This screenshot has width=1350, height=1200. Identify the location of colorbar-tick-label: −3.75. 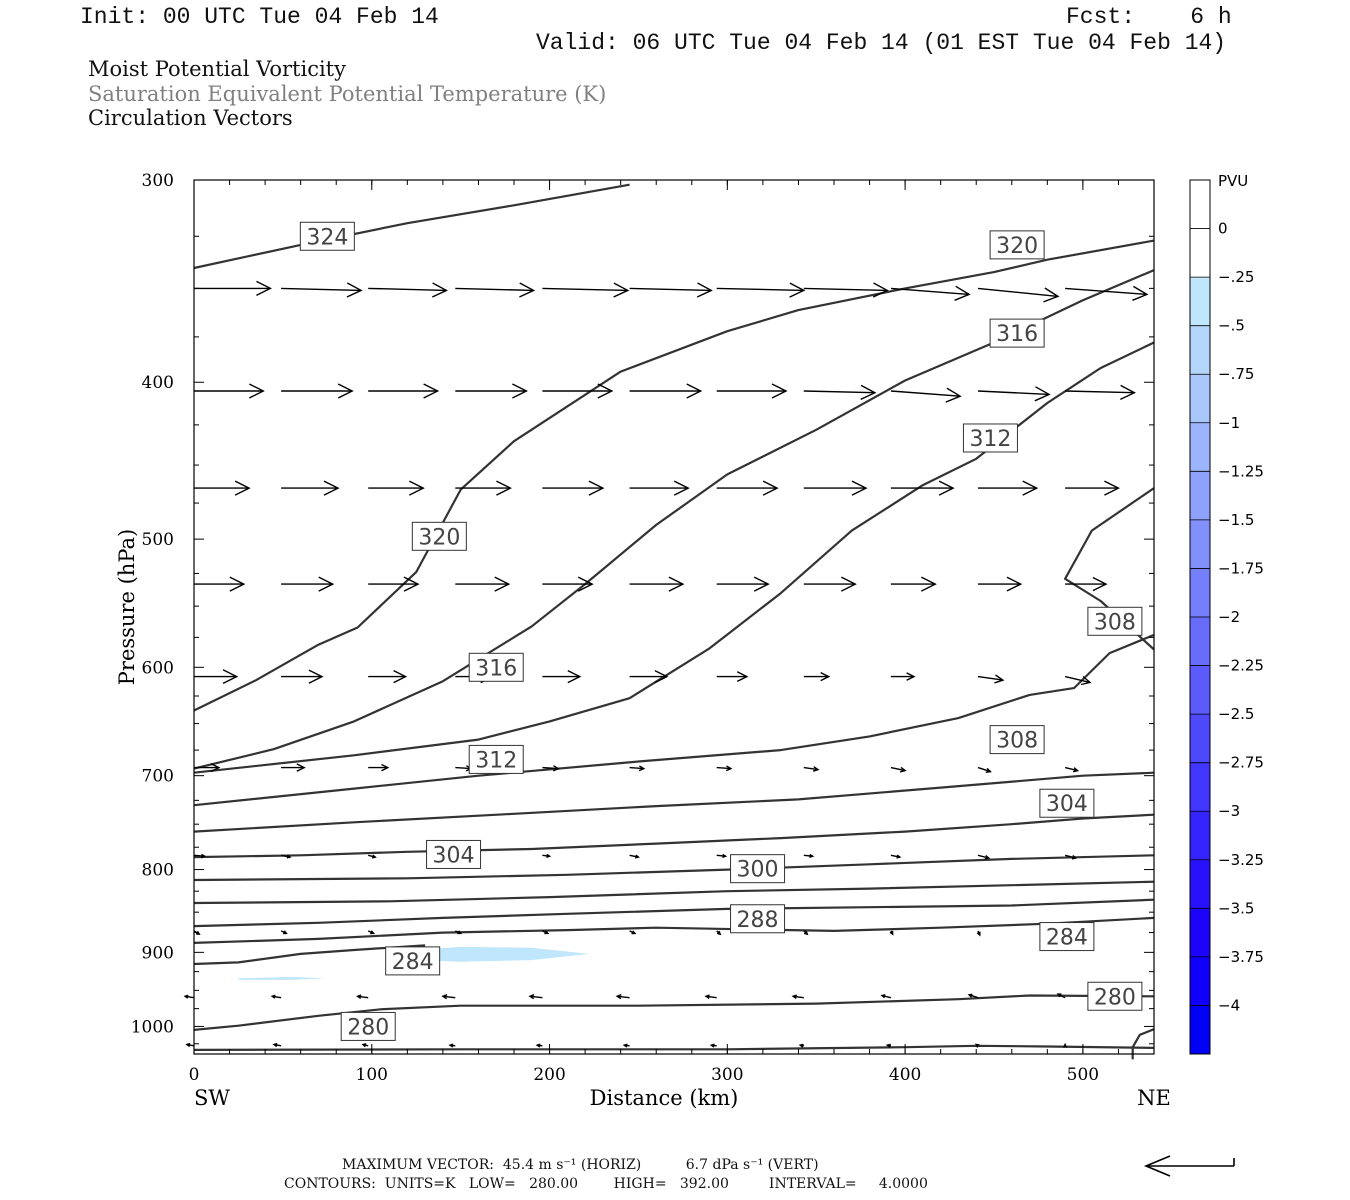
(1241, 957).